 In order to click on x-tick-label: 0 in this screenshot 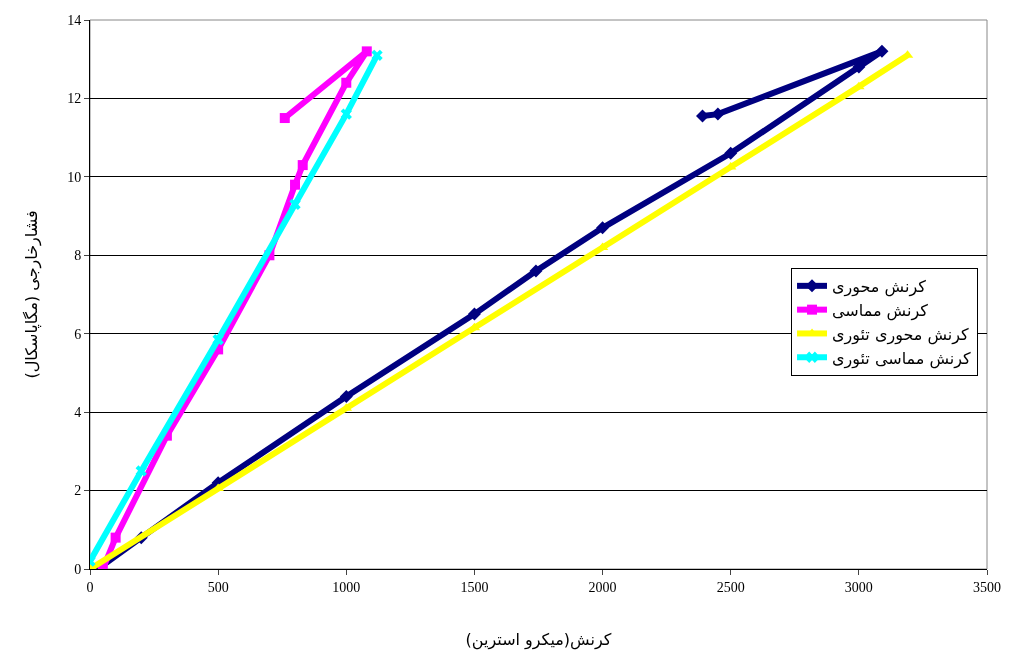, I will do `click(90, 587)`.